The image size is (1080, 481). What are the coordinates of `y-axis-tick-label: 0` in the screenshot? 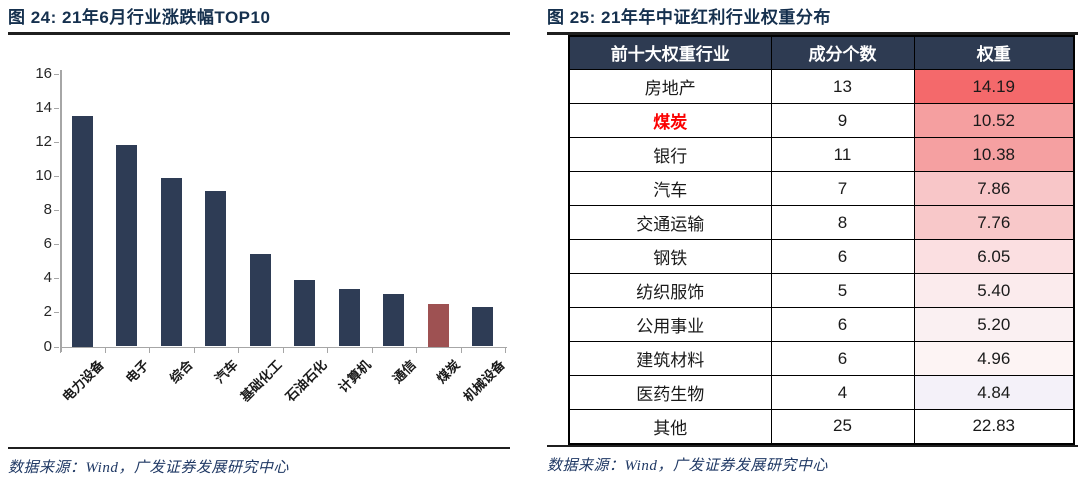 It's located at (47, 346).